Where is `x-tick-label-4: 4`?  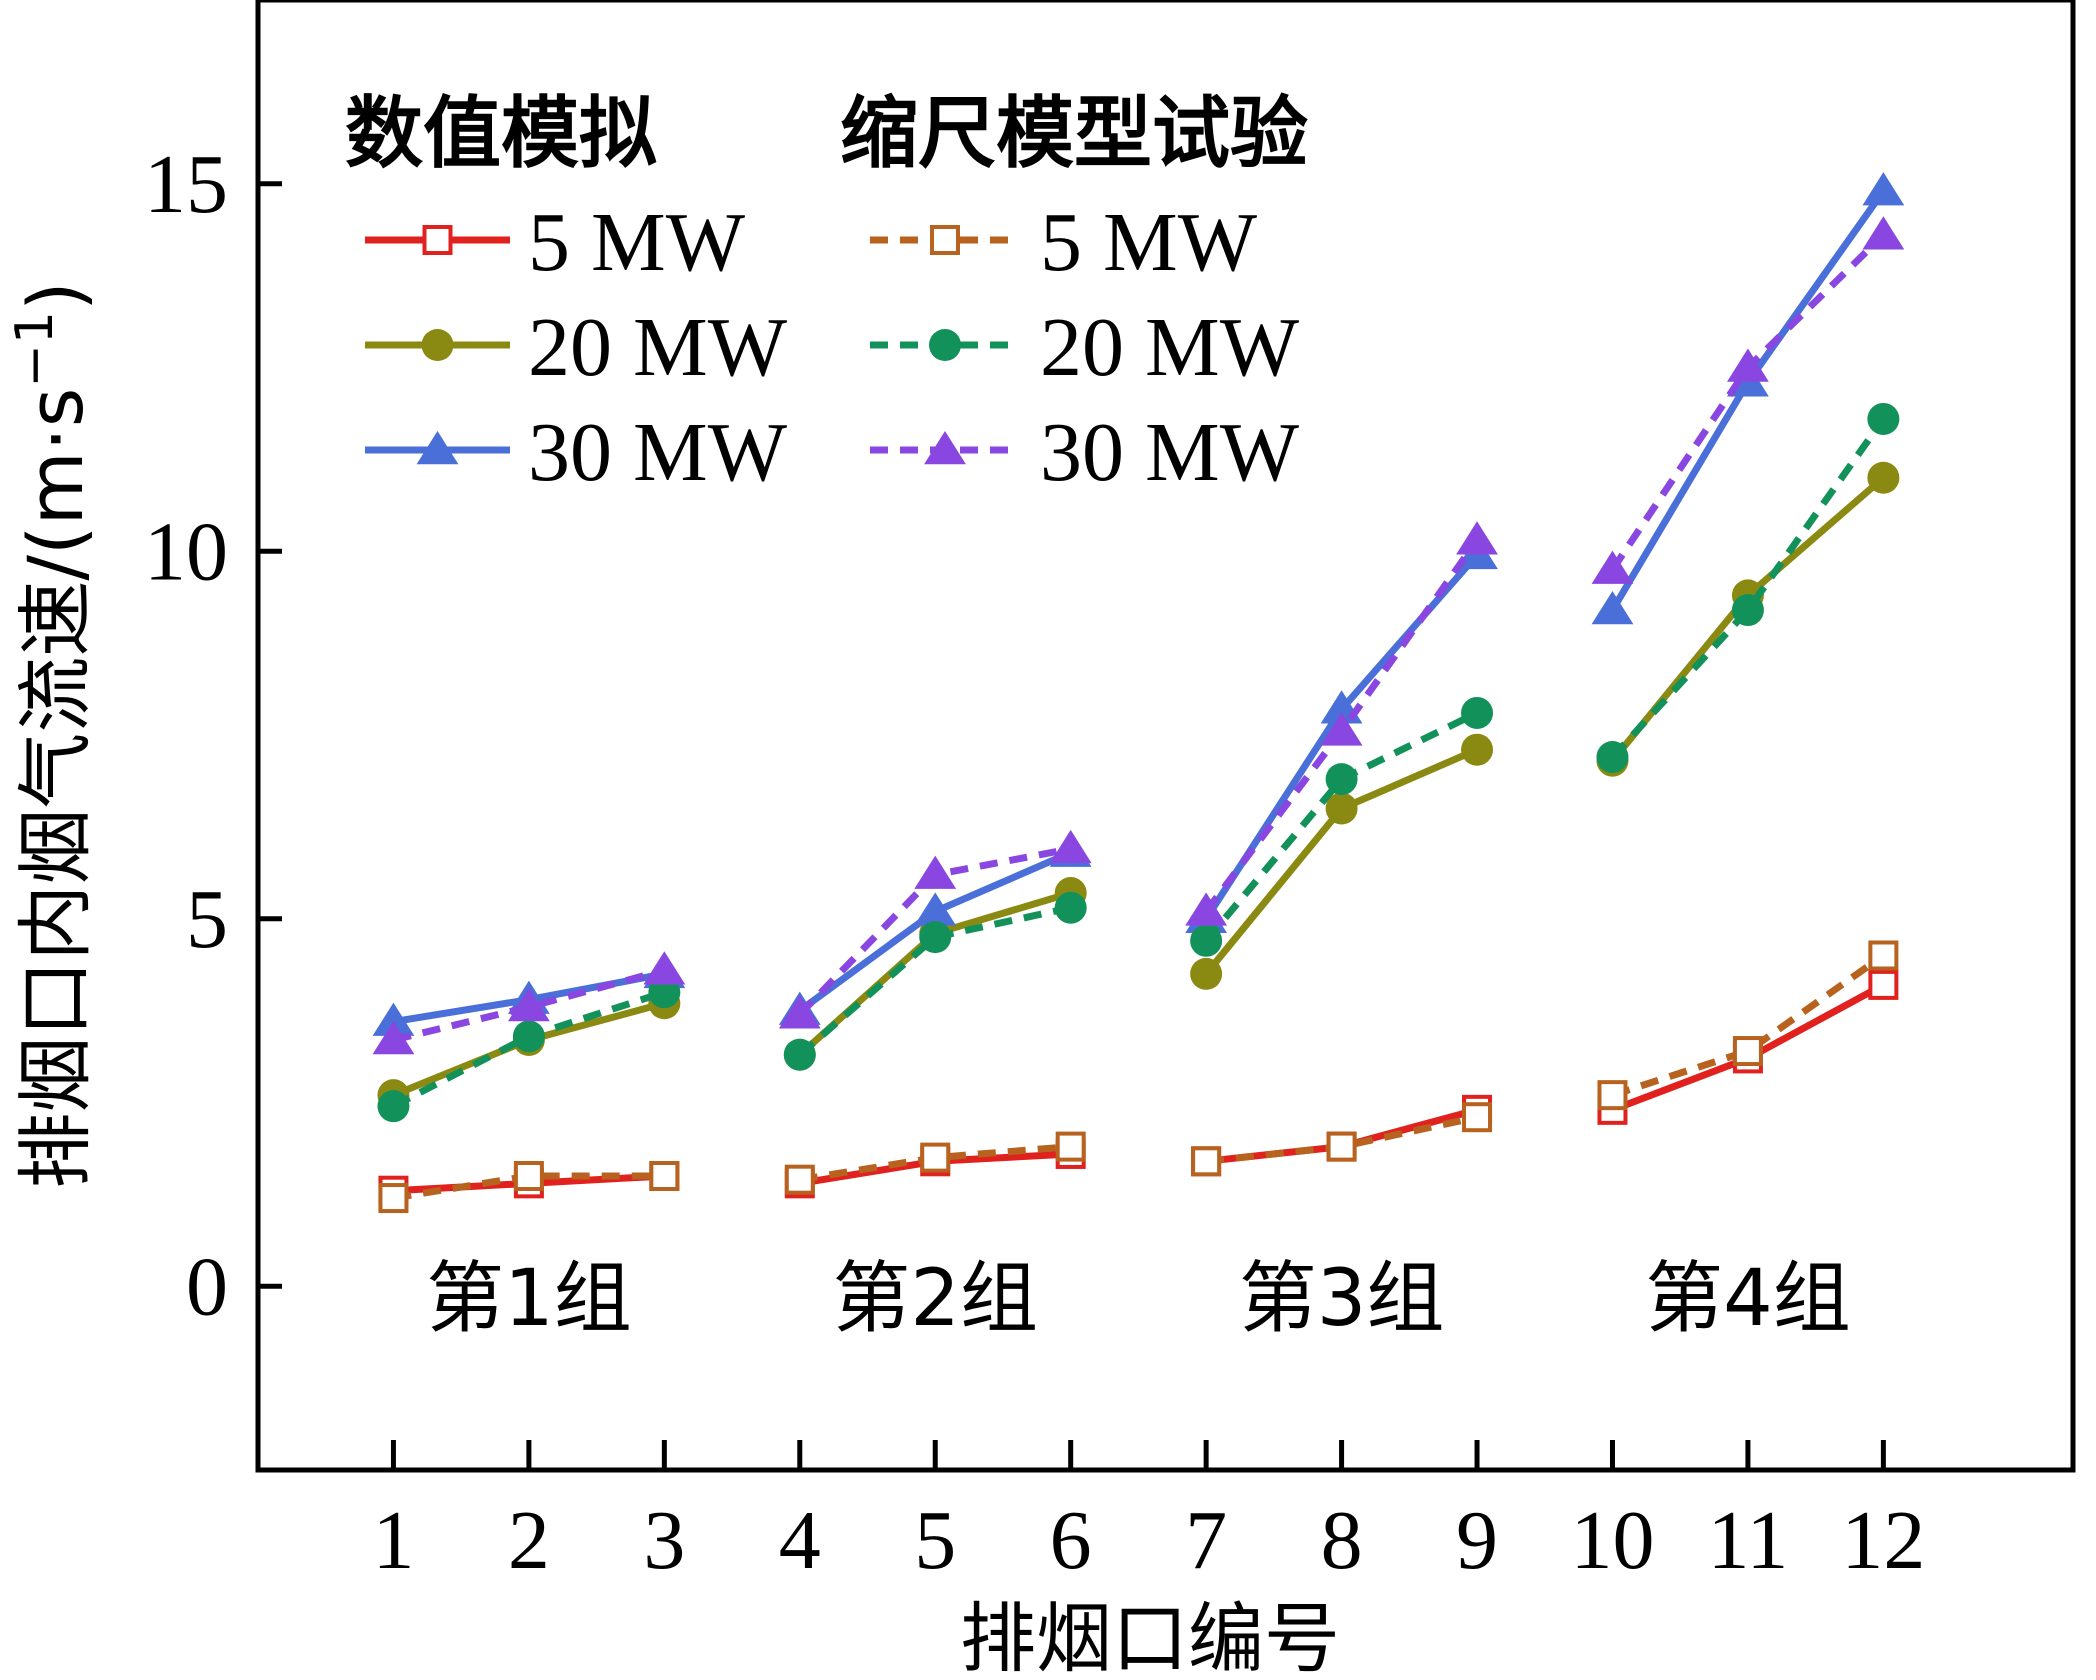
x-tick-label-4: 4 is located at coordinates (800, 1540).